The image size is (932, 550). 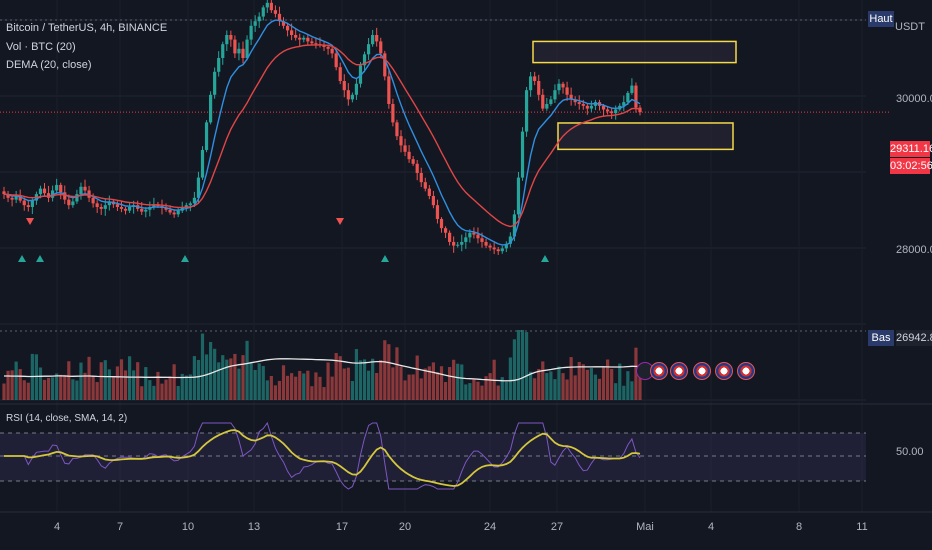 What do you see at coordinates (911, 166) in the screenshot?
I see `countdown-tag: 03:02:56` at bounding box center [911, 166].